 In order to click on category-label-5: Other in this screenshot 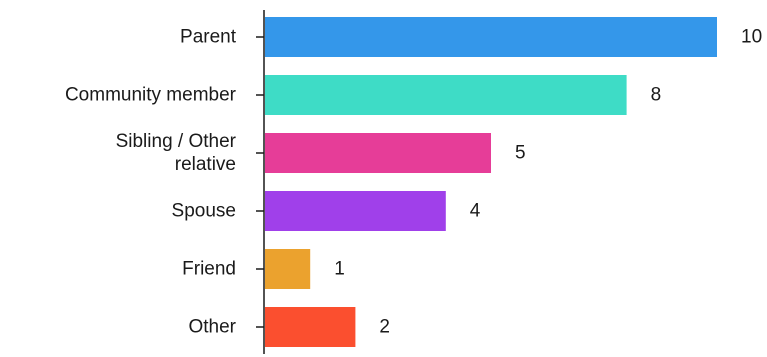, I will do `click(212, 327)`.